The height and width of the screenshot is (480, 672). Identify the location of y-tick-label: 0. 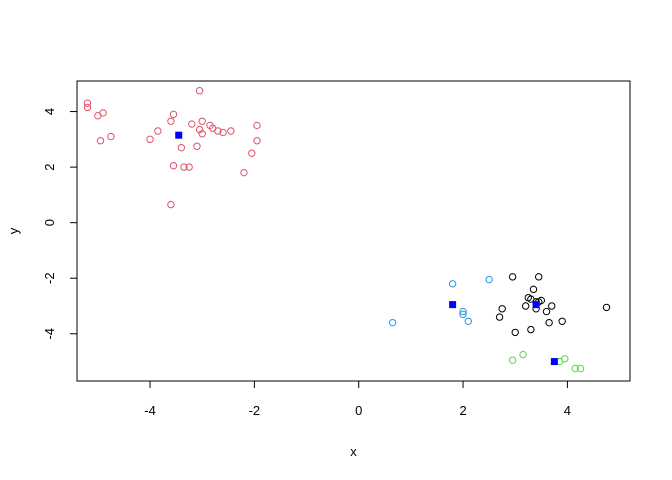
(49, 222).